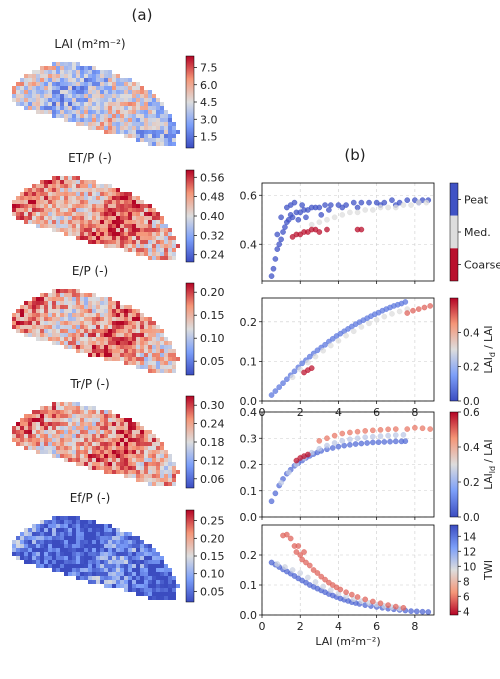  Describe the element at coordinates (212, 216) in the screenshot. I see `colorbar-tick-label: 0.40` at that location.